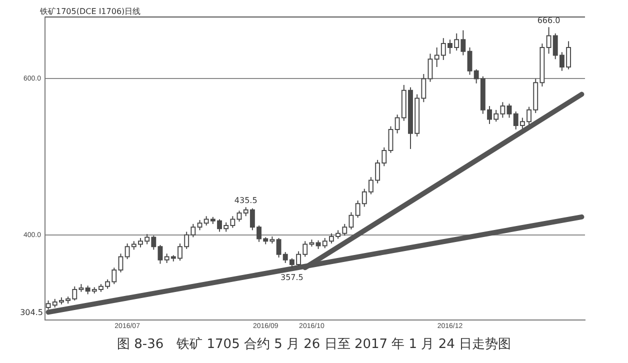 This screenshot has width=628, height=363. I want to click on annotation: 357.5, so click(292, 277).